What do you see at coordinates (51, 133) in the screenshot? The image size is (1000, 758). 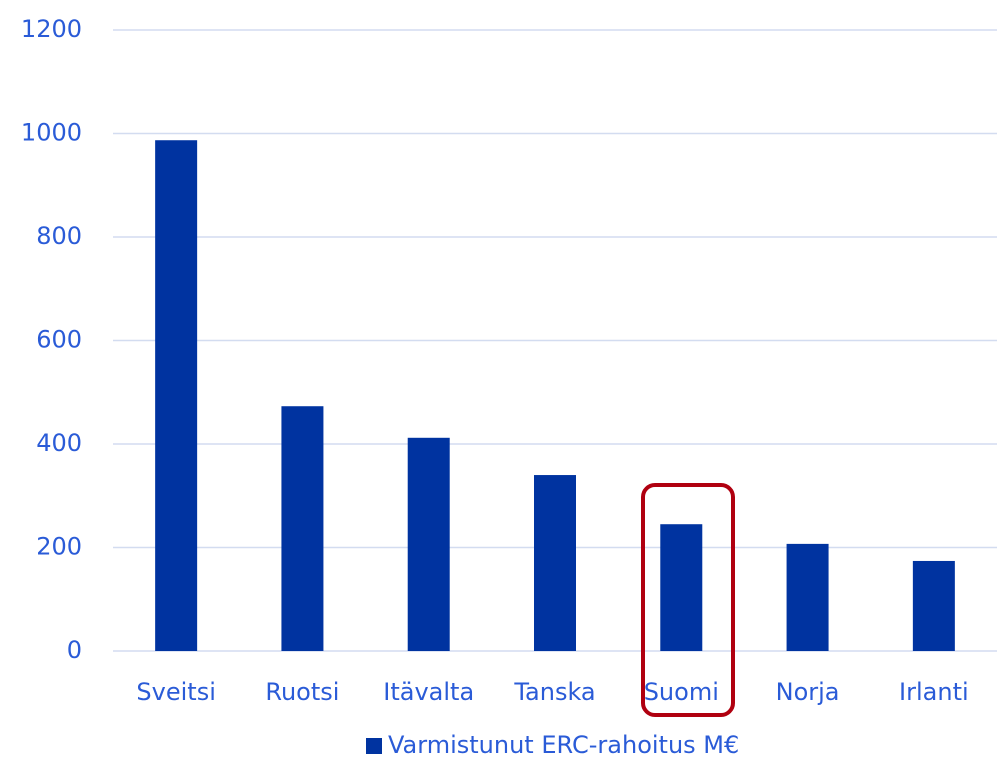 I see `y-tick-label: 1000` at bounding box center [51, 133].